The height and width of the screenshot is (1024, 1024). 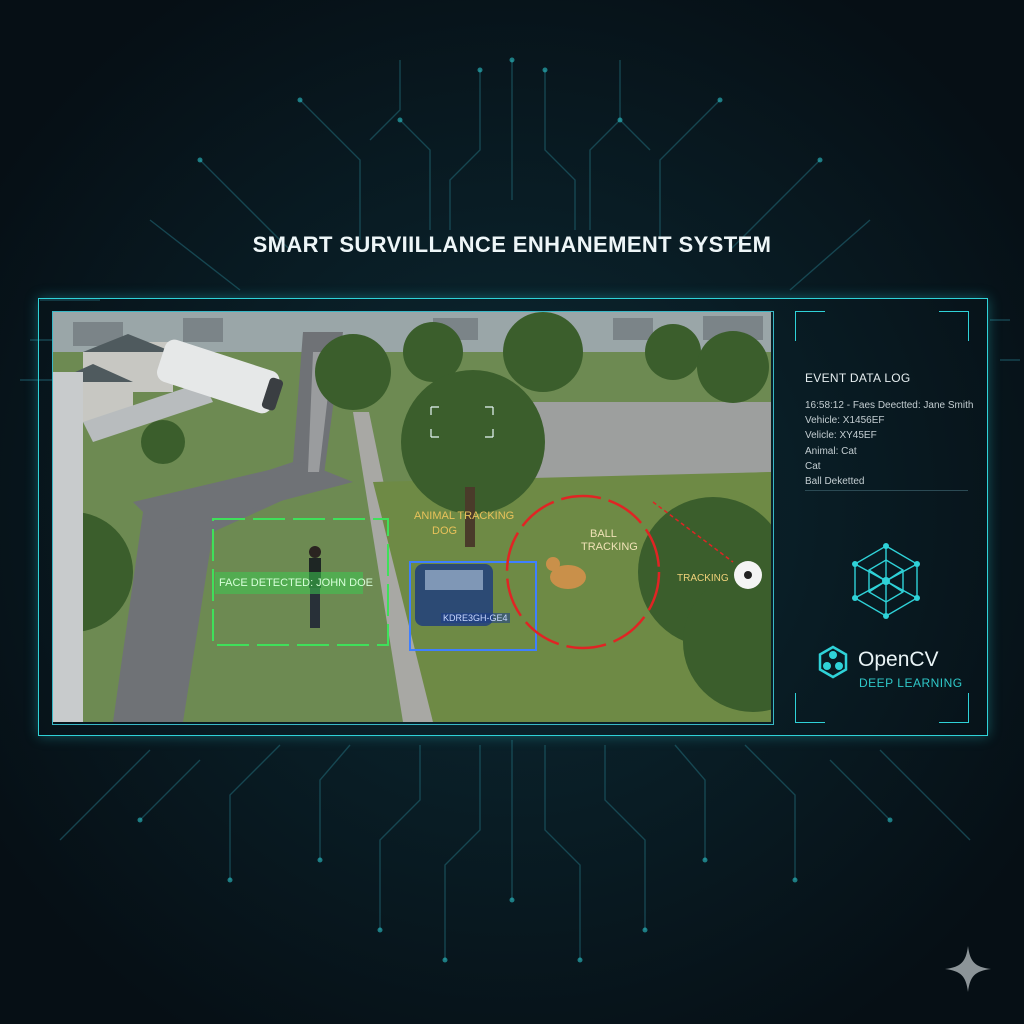 What do you see at coordinates (475, 618) in the screenshot?
I see `license-plate-label: KDRE3GH-GE4` at bounding box center [475, 618].